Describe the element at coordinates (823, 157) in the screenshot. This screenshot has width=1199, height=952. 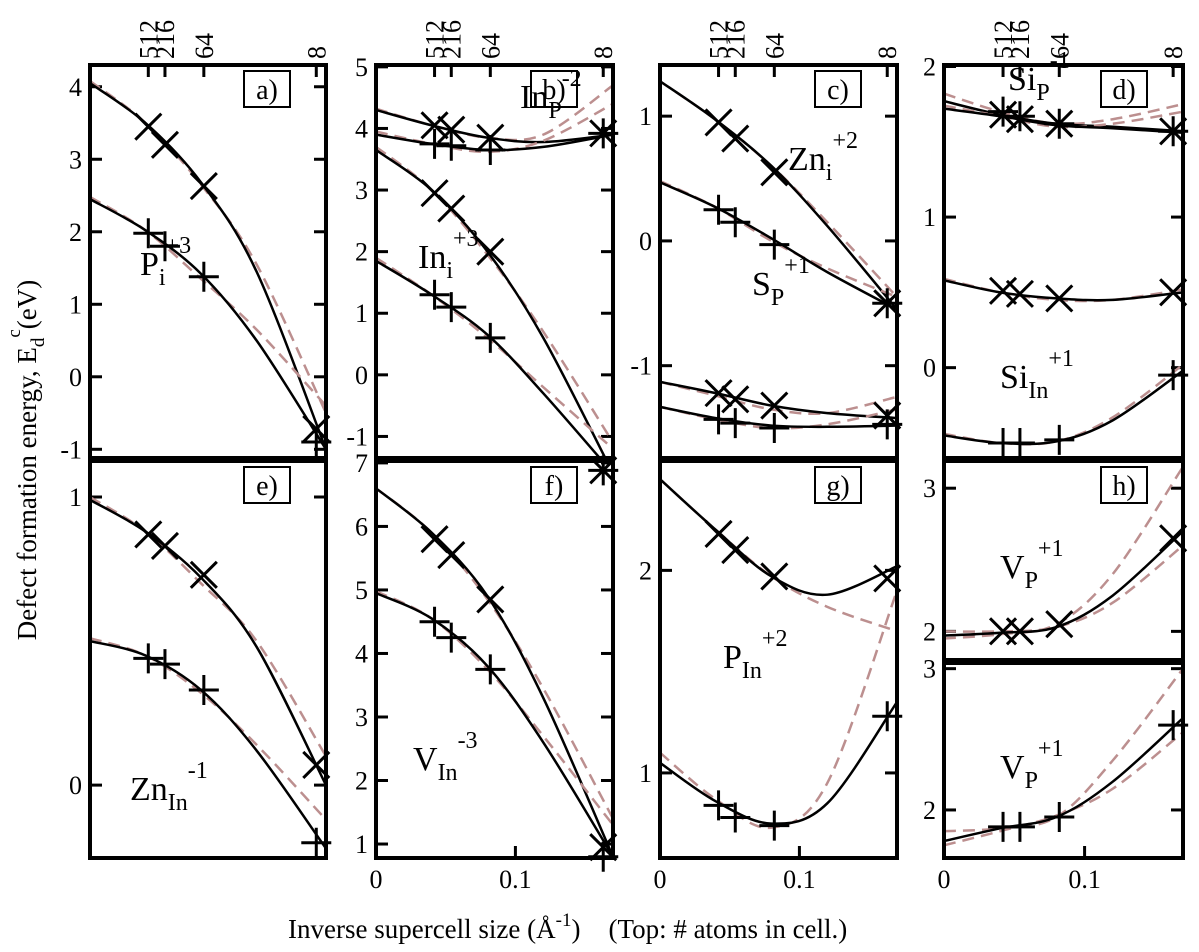
I see `annotation: Zni +2` at that location.